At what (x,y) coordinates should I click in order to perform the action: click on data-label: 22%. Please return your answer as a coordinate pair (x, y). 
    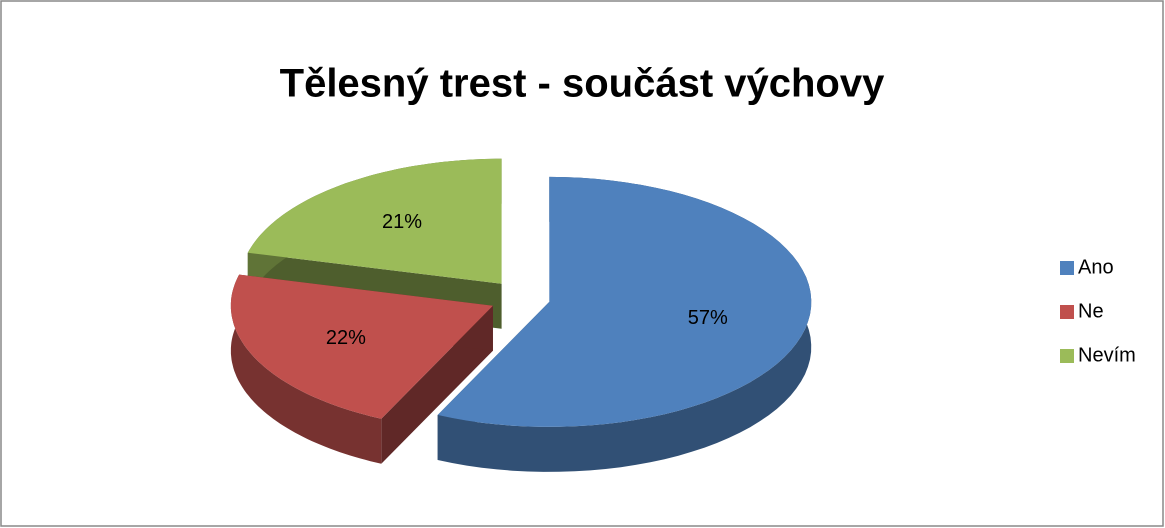
    Looking at the image, I should click on (346, 338).